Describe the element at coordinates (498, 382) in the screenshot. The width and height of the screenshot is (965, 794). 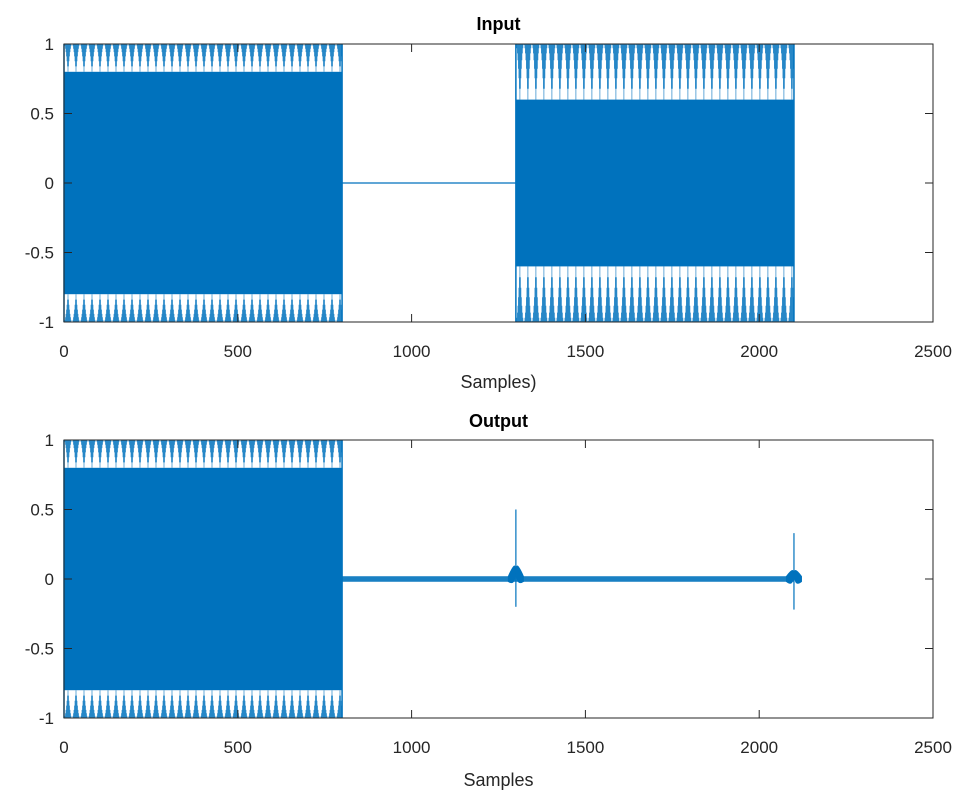
I see `x-axis-label: Samples)` at that location.